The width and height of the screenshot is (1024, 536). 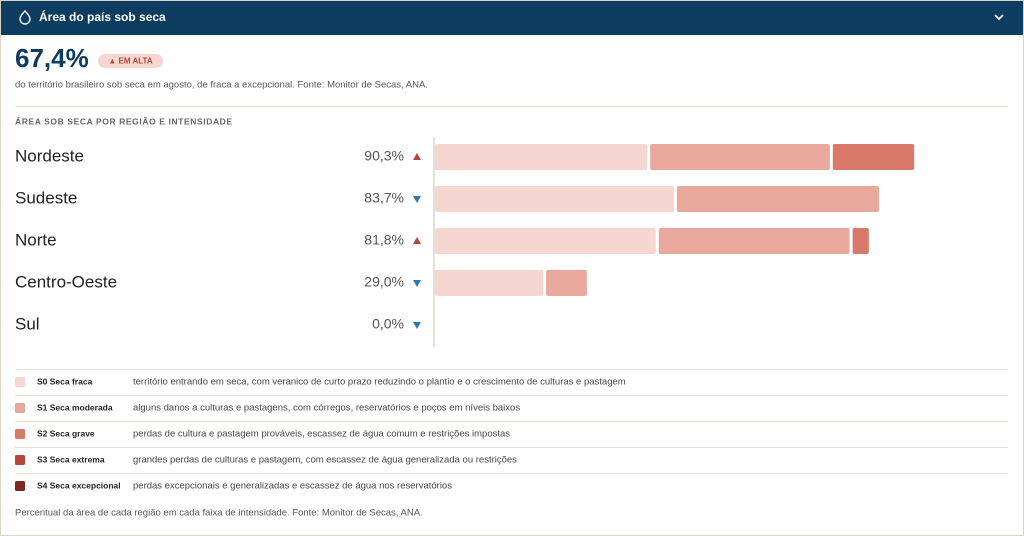 What do you see at coordinates (384, 240) in the screenshot?
I see `total-label: 81,8%` at bounding box center [384, 240].